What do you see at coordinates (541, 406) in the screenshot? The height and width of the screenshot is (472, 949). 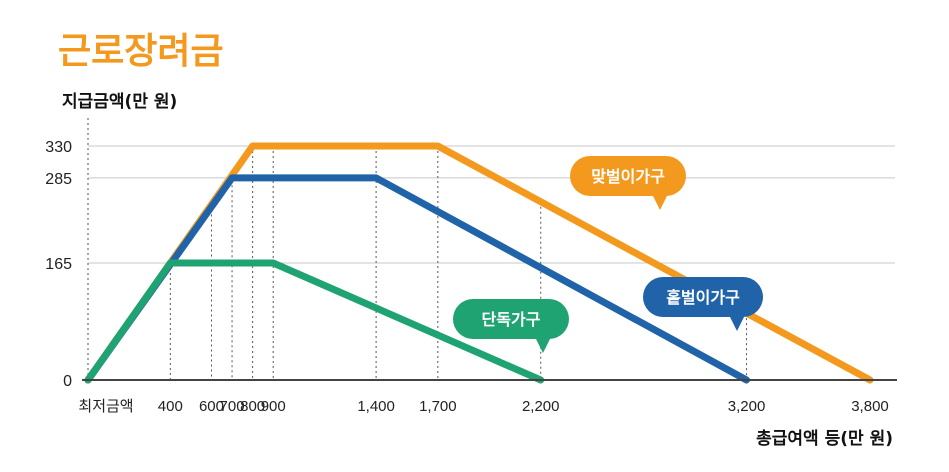 I see `x-tick-label: 2,200` at bounding box center [541, 406].